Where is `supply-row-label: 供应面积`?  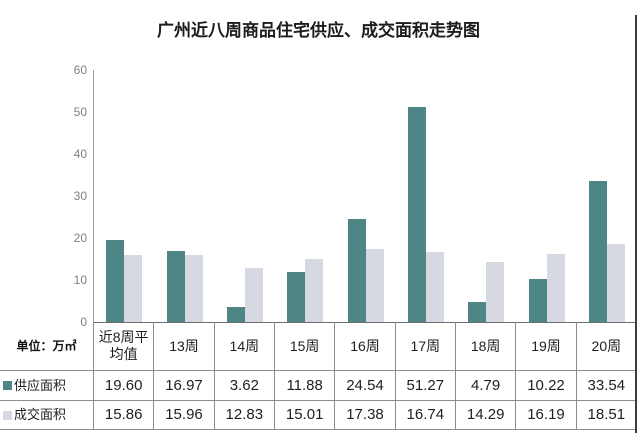
supply-row-label: 供应面积 is located at coordinates (46, 385).